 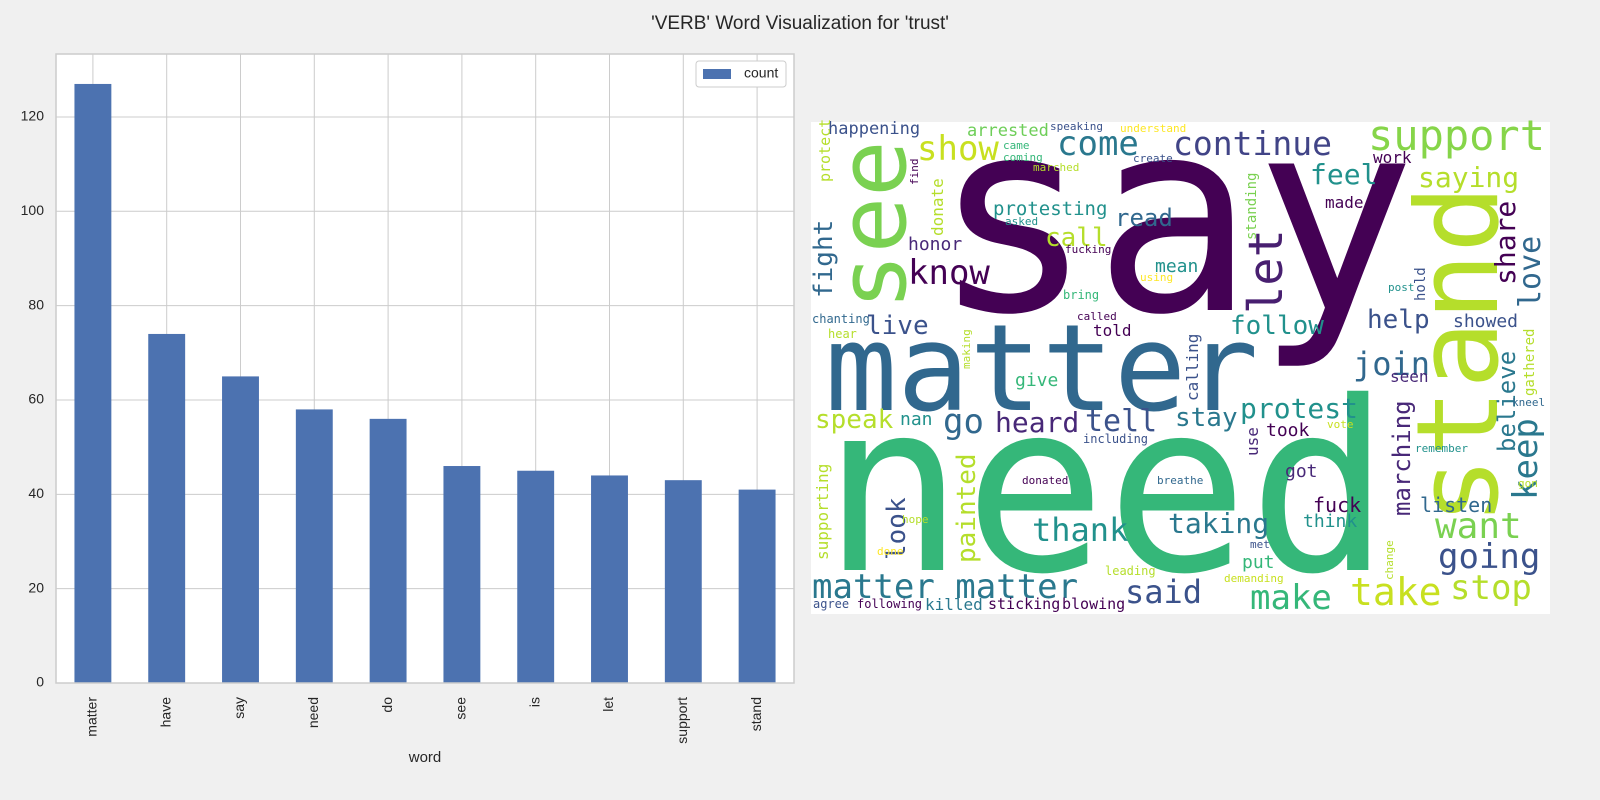 I want to click on word: demanding, so click(x=1254, y=578).